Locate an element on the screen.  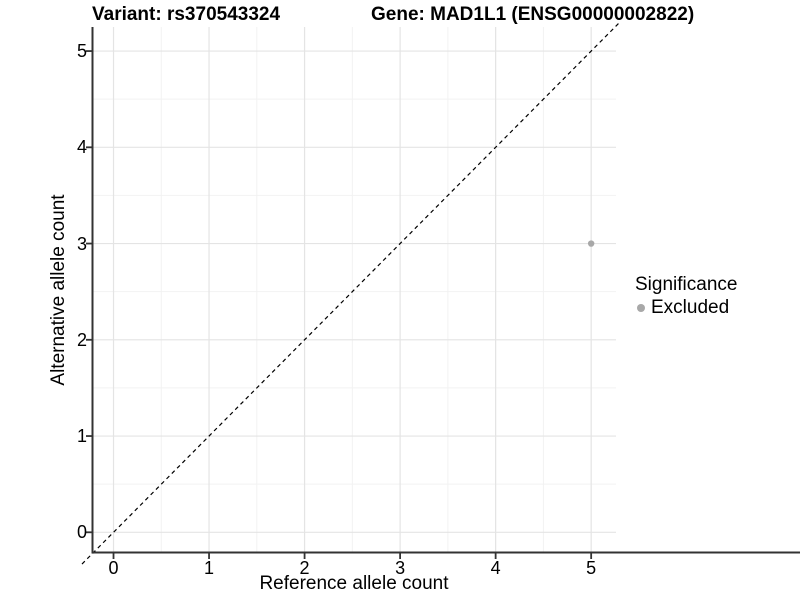
legend-item-label: Excluded is located at coordinates (690, 307).